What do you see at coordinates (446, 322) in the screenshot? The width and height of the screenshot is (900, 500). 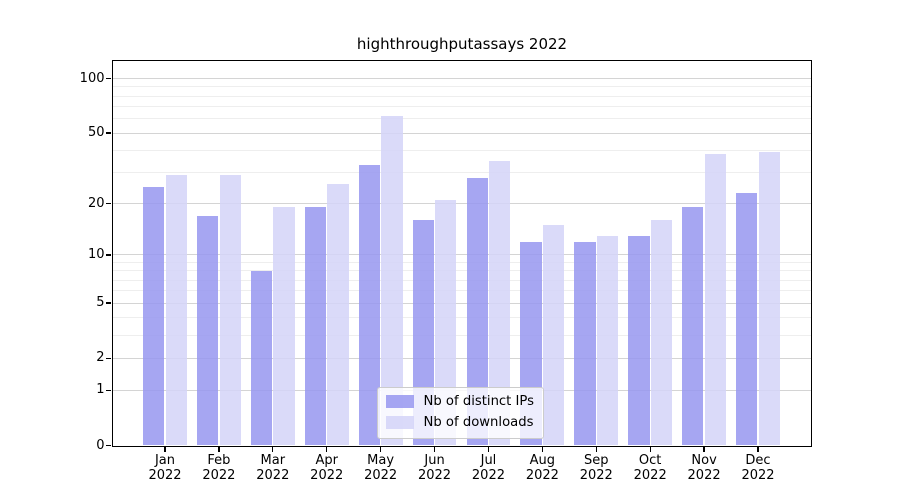 I see `bar-jun-downloads` at bounding box center [446, 322].